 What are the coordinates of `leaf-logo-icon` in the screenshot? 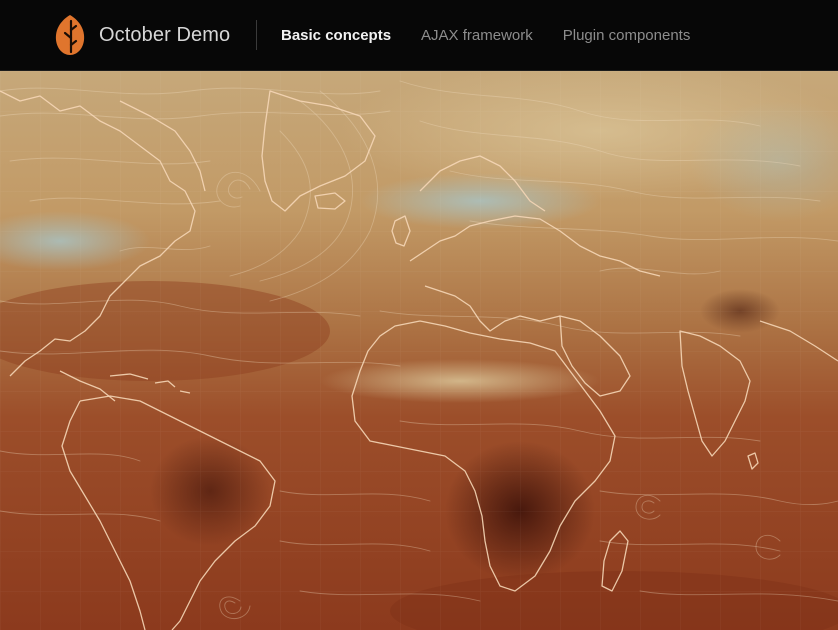 It's located at (70, 35).